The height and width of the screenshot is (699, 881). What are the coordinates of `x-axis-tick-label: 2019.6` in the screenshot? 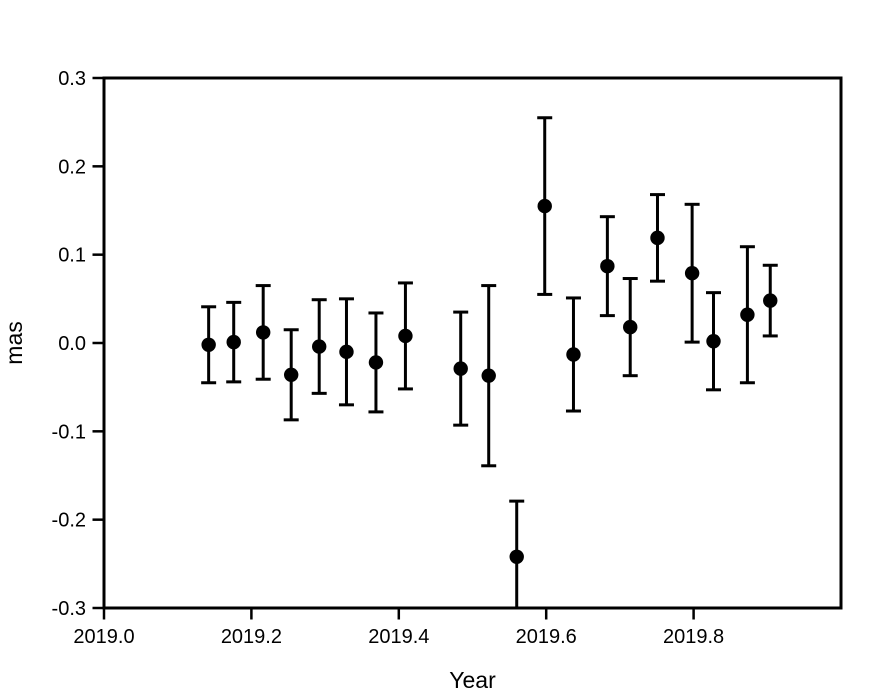 It's located at (546, 637).